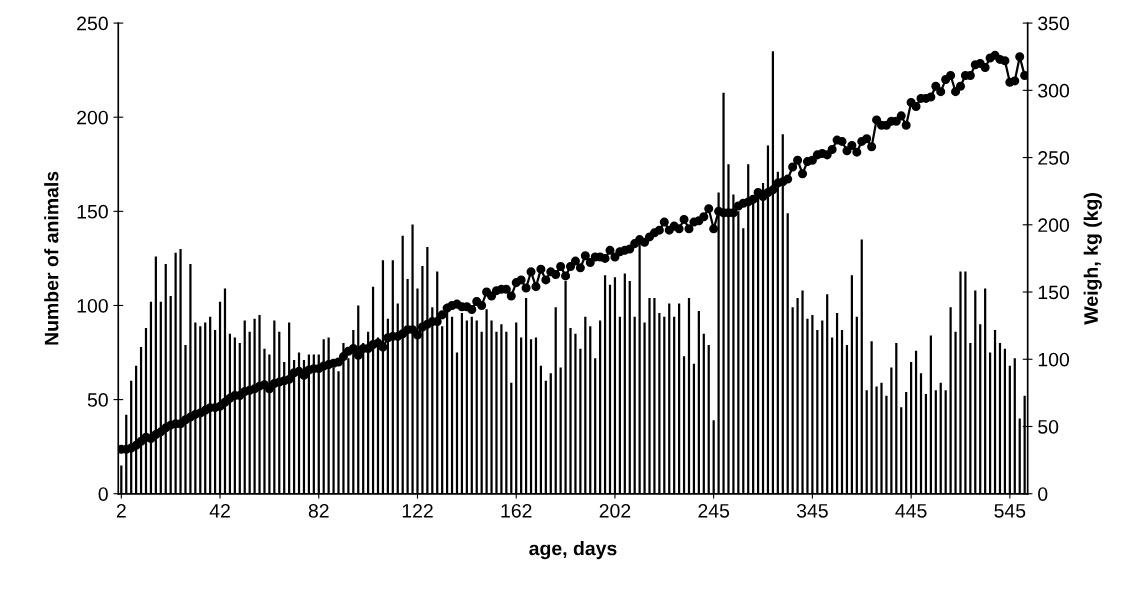 This screenshot has width=1138, height=592. What do you see at coordinates (1054, 23) in the screenshot?
I see `y2-tick-label: 350` at bounding box center [1054, 23].